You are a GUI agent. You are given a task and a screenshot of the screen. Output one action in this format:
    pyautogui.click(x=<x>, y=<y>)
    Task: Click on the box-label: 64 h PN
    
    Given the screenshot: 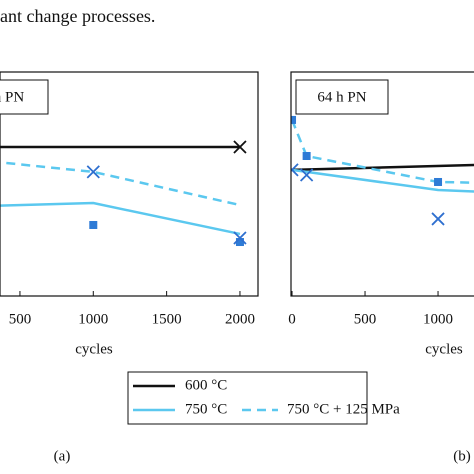 What is the action you would take?
    pyautogui.click(x=341, y=97)
    